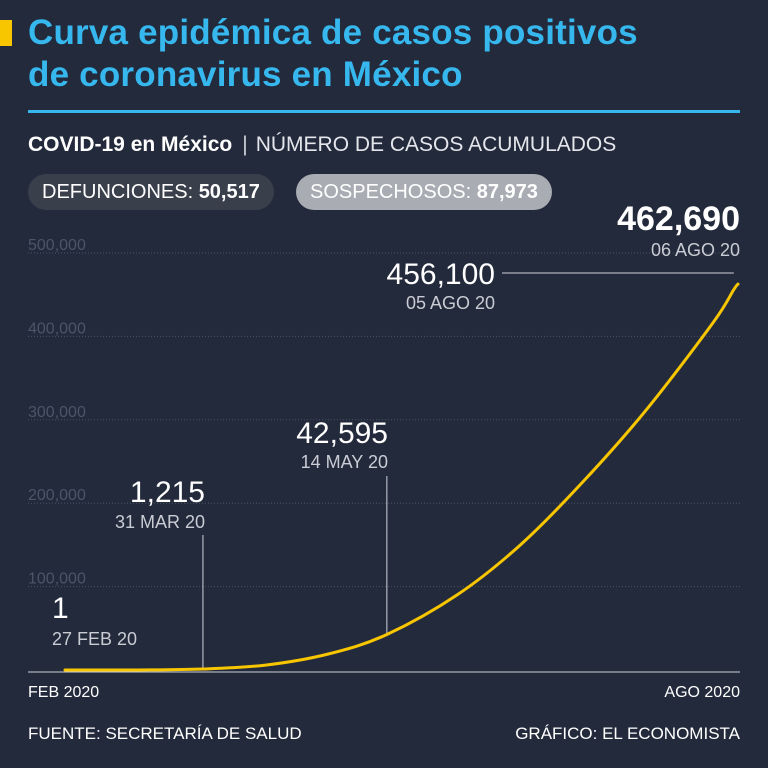 This screenshot has height=768, width=768. Describe the element at coordinates (57, 579) in the screenshot. I see `y-tick-label: 100,000` at that location.